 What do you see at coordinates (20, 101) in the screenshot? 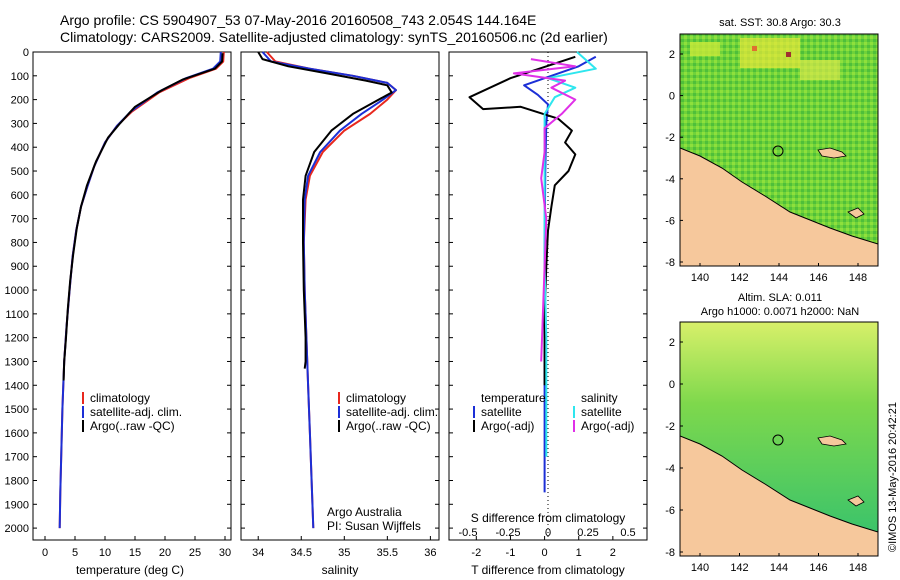
I see `y-tick-label: 200` at bounding box center [20, 101].